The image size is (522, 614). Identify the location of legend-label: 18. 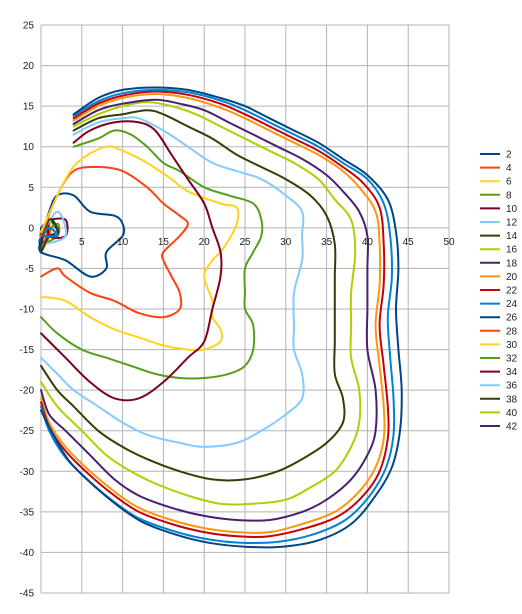
(512, 263).